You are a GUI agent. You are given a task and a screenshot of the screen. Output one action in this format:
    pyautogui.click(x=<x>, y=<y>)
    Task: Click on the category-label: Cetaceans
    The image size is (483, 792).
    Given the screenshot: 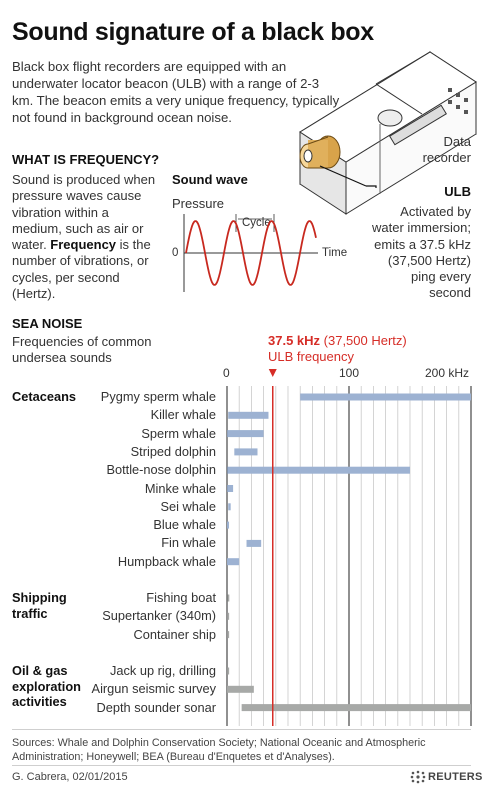 What is the action you would take?
    pyautogui.click(x=44, y=396)
    